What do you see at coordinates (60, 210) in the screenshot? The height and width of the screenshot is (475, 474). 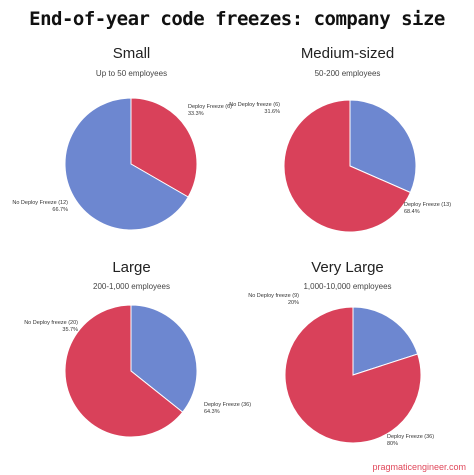 I see `slice-percent-label: 66.7%` at bounding box center [60, 210].